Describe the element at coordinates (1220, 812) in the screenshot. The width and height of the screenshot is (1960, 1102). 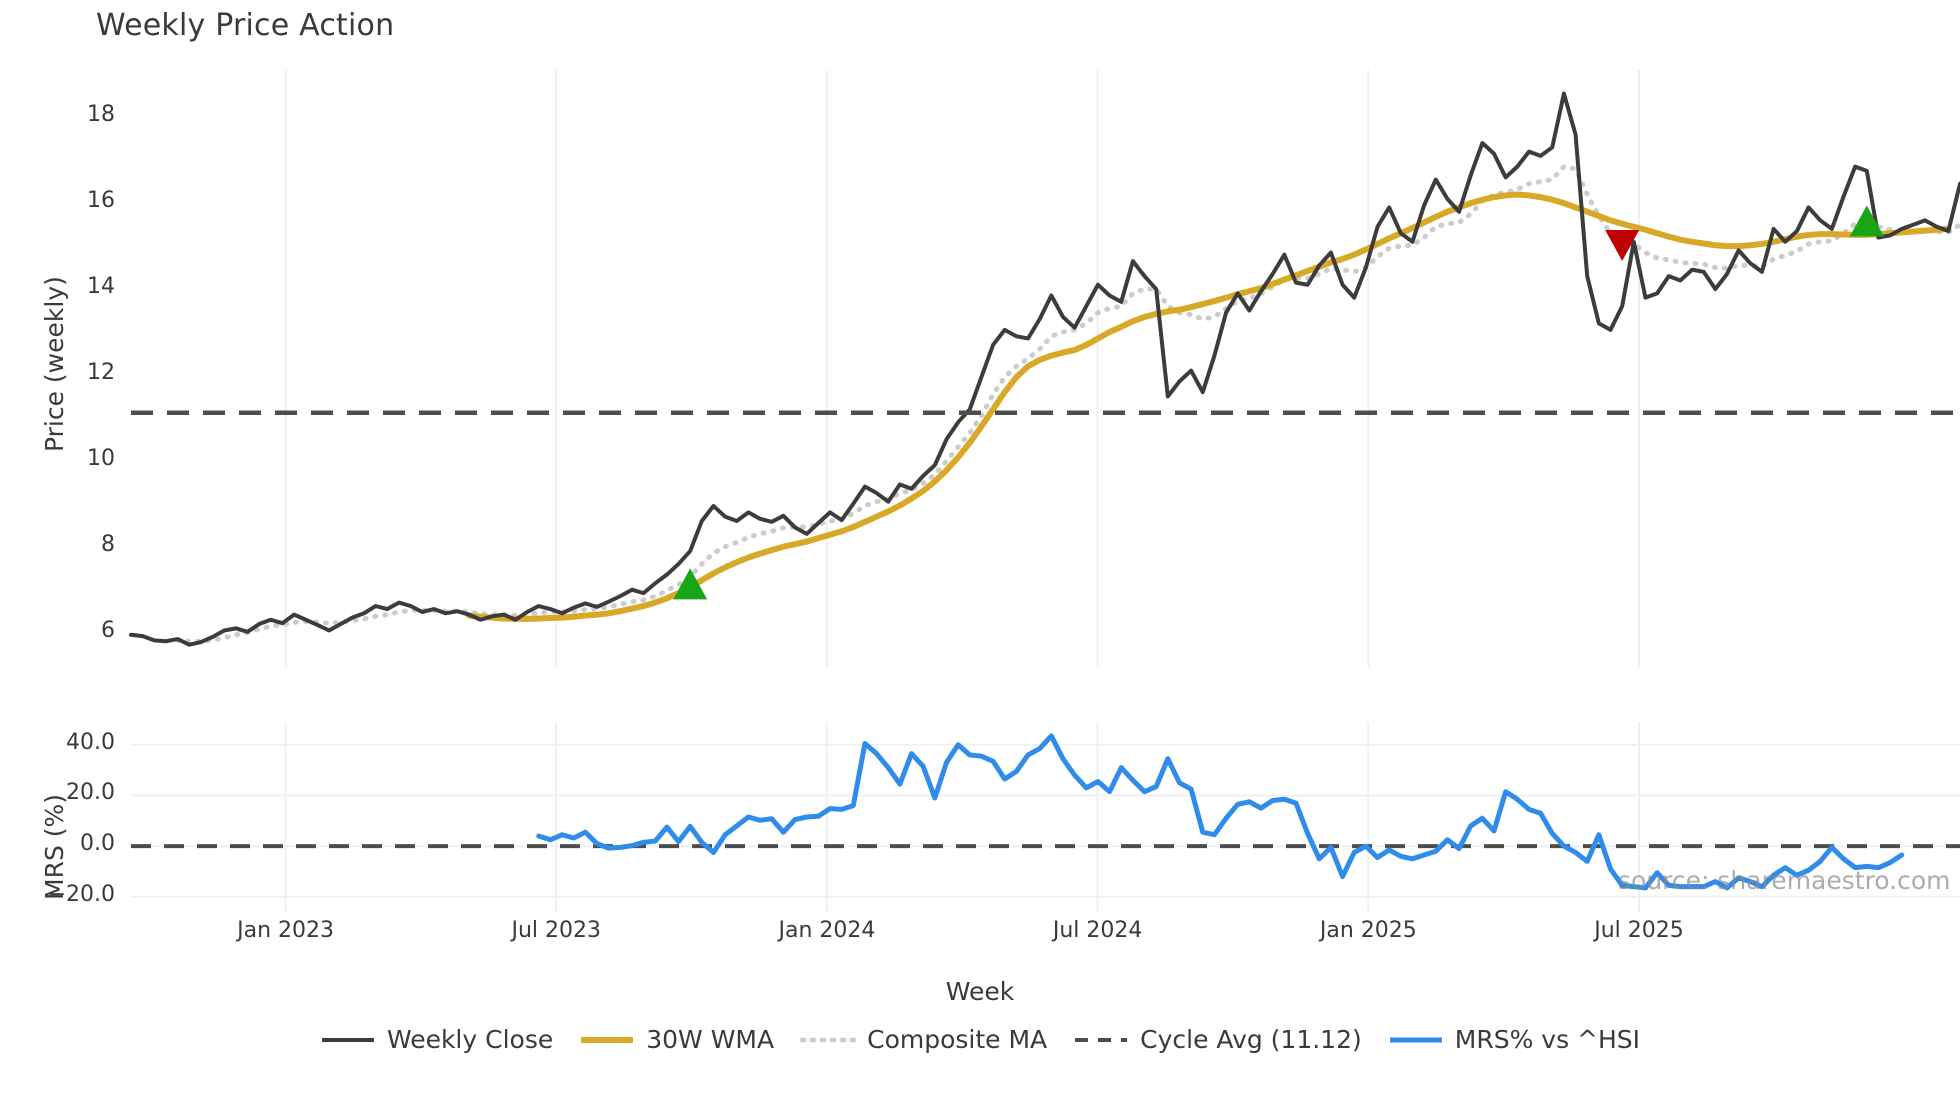
I see `series-mrs-percent` at that location.